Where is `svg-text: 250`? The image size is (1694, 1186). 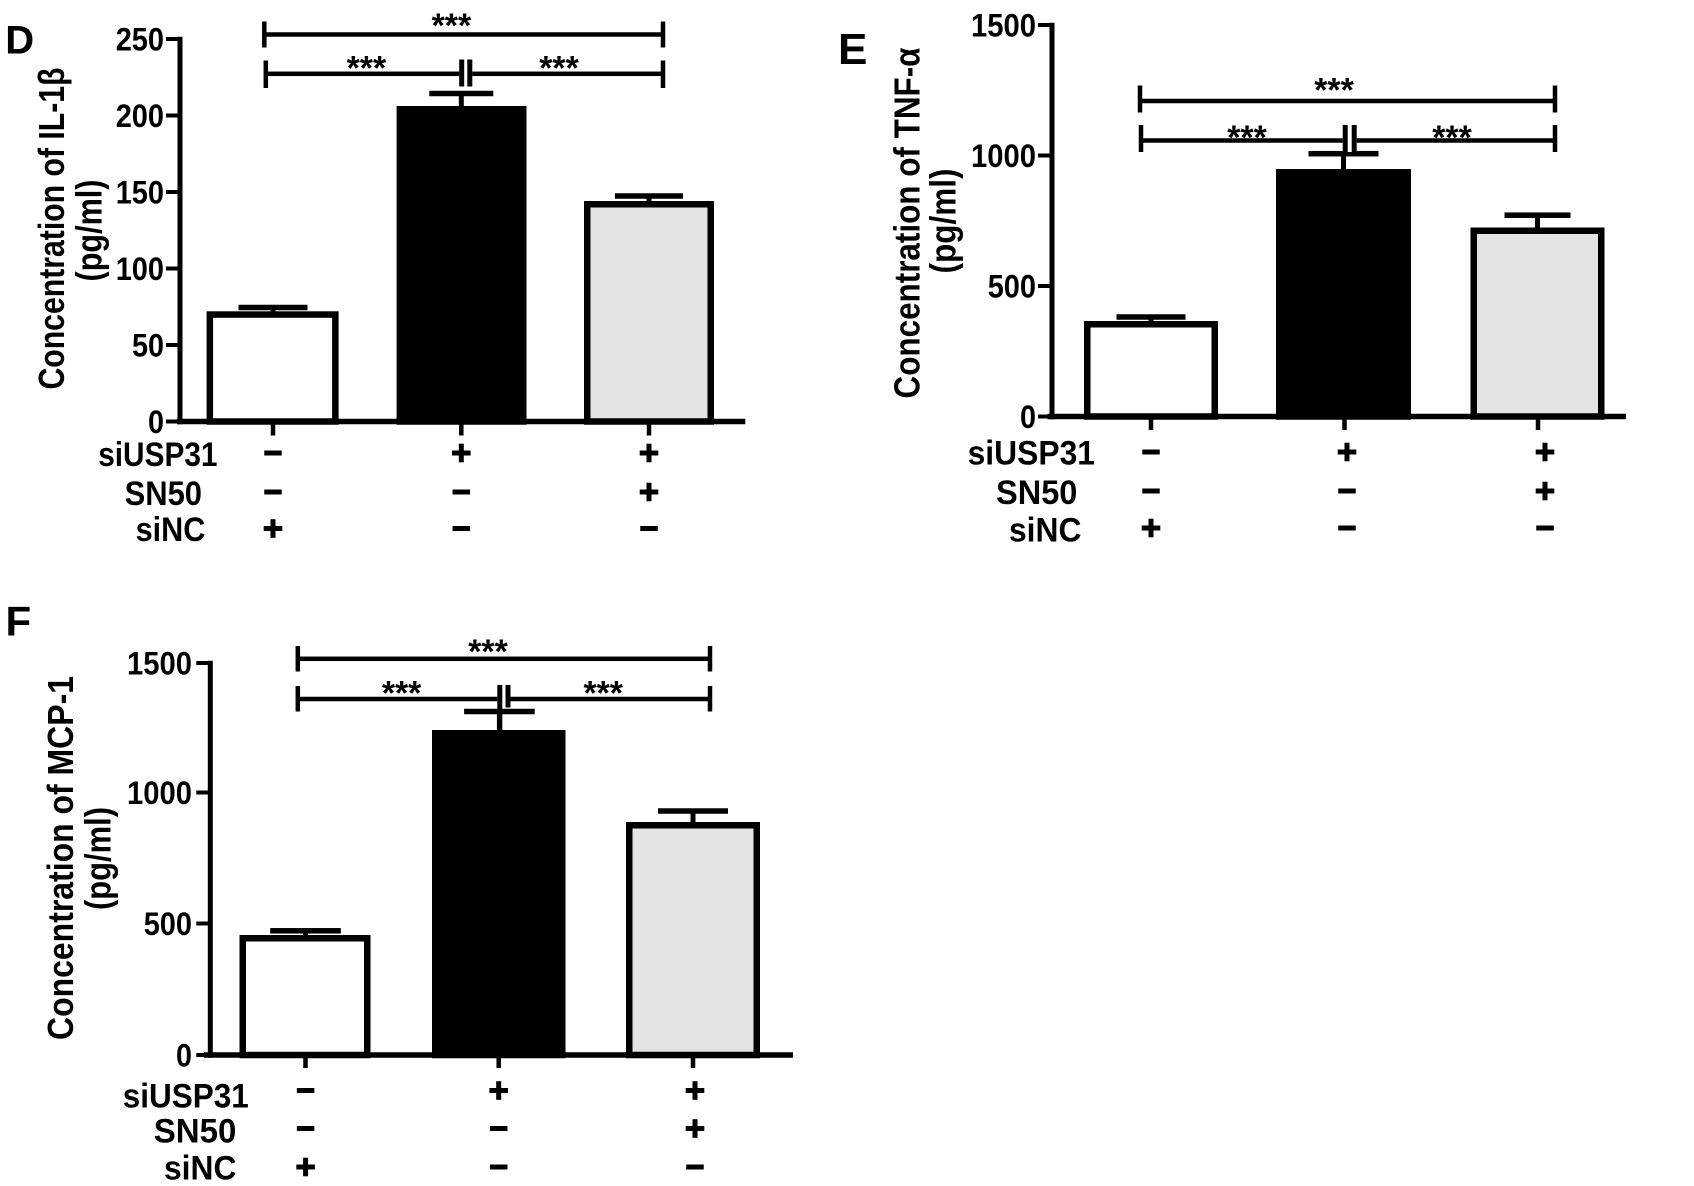
svg-text: 250 is located at coordinates (140, 39).